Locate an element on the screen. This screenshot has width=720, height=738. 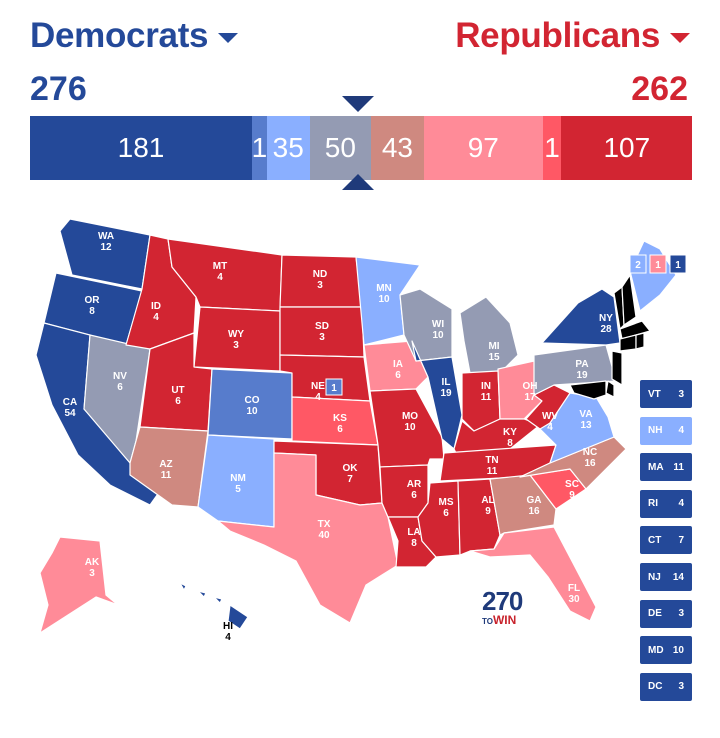
state-label-ar: AR is located at coordinates (414, 484).